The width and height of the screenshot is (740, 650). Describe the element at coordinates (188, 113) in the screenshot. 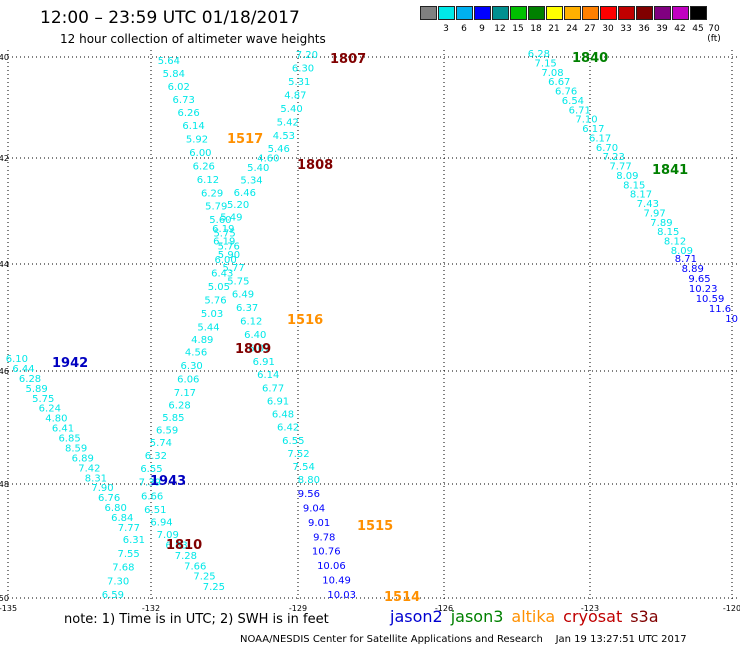

I see `wave-height-value: 6.26` at that location.